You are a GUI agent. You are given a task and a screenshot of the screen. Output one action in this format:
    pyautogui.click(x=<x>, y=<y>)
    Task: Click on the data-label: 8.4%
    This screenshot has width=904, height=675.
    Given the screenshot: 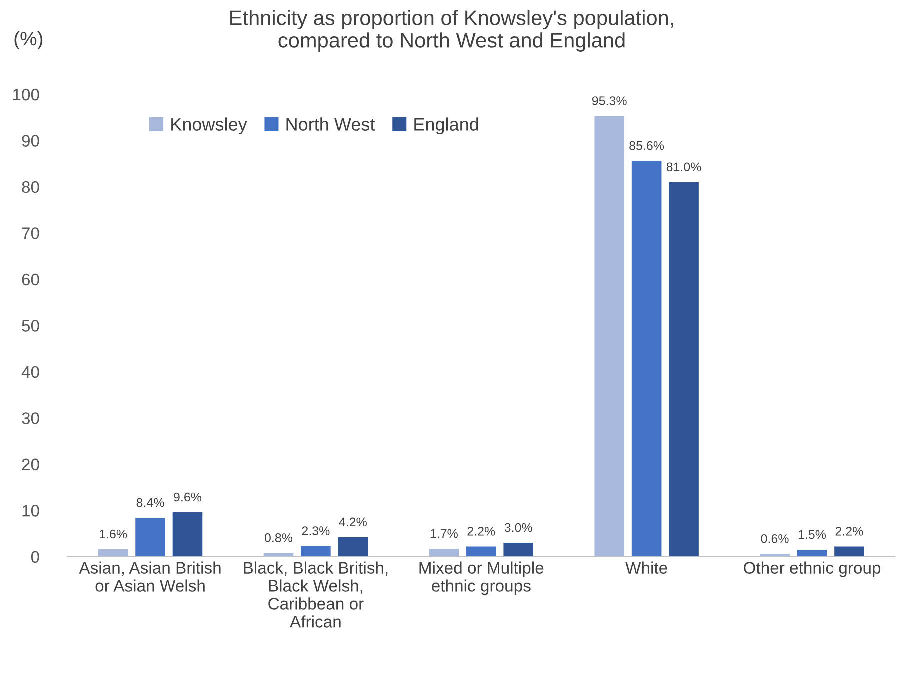 What is the action you would take?
    pyautogui.click(x=150, y=503)
    